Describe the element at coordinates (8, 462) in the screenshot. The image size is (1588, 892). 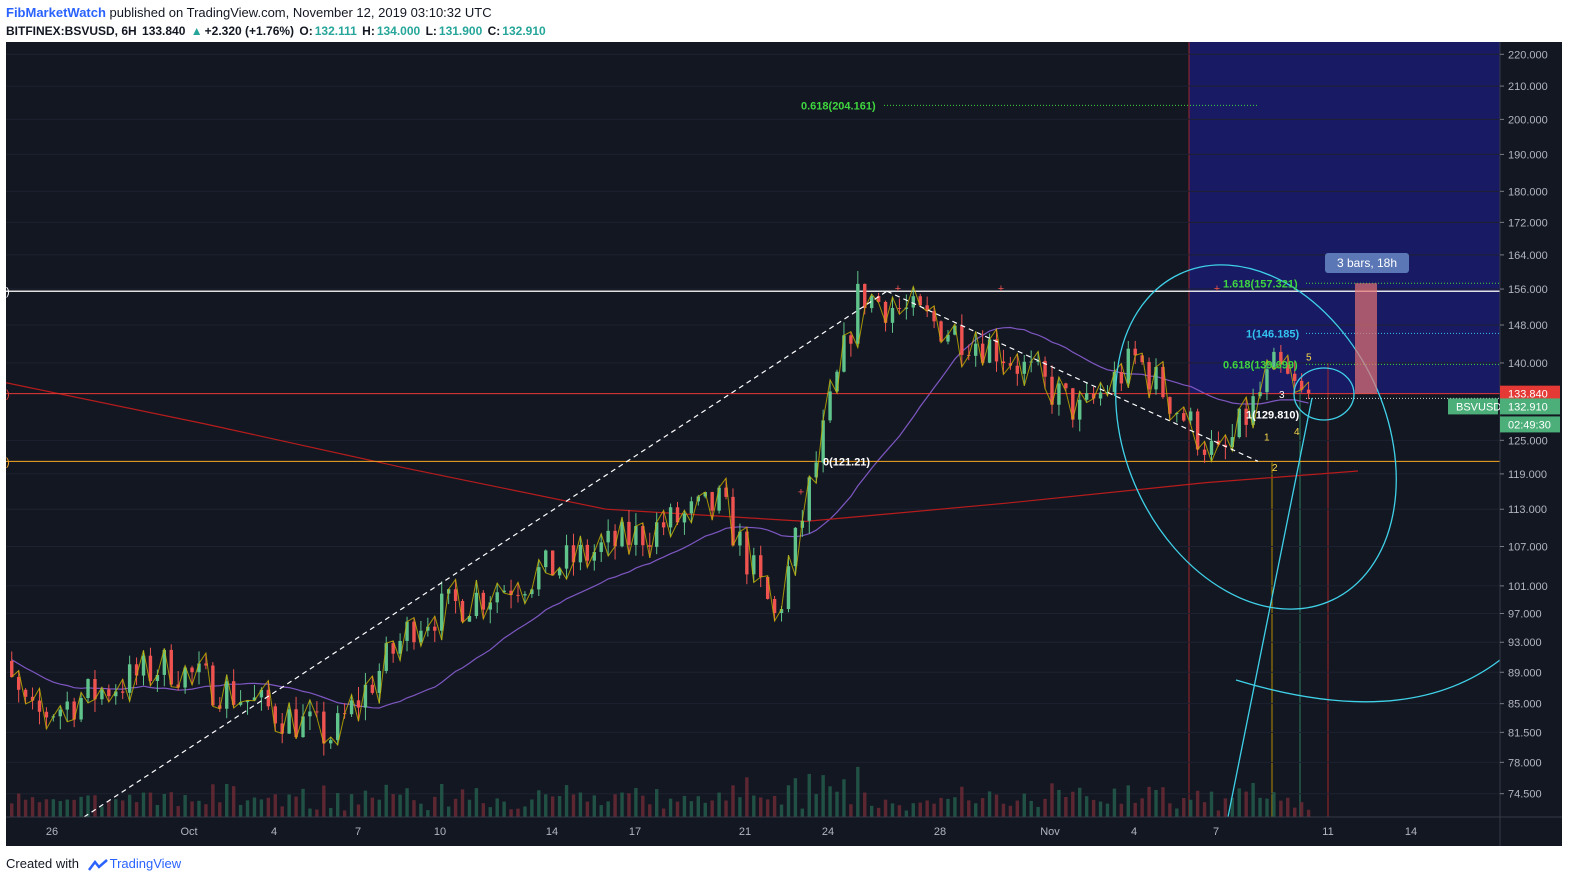
I see `level-edge-marker: )` at that location.